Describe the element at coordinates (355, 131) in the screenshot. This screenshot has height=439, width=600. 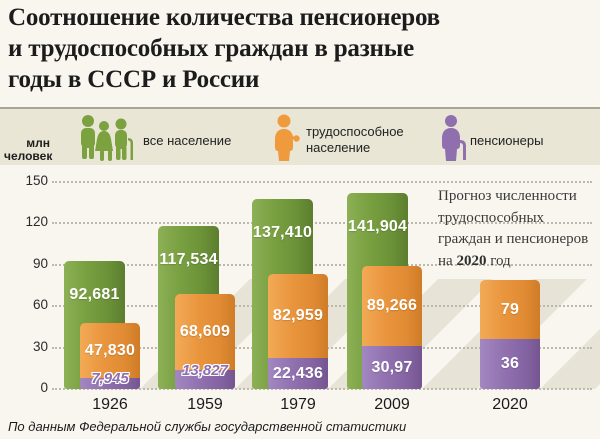
I see `legend-label-working-line1: трудоспособное` at that location.